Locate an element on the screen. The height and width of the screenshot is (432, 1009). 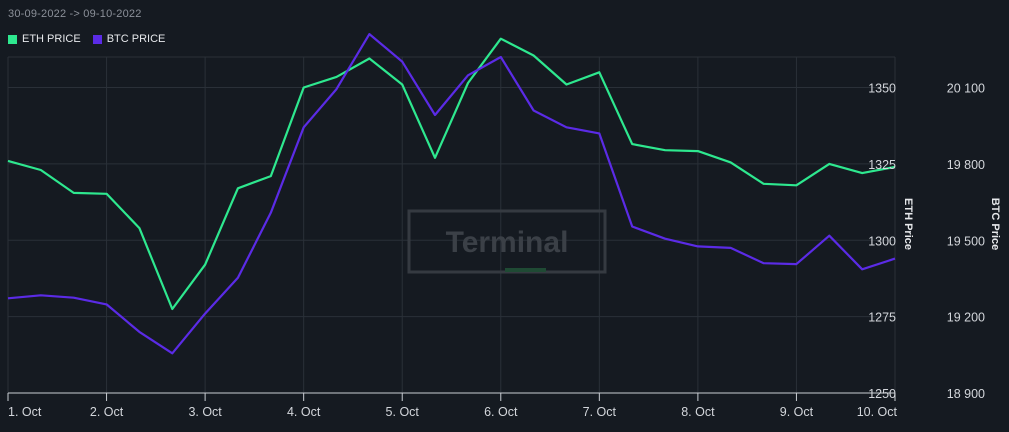
eth-tick-label: 1350 is located at coordinates (882, 89).